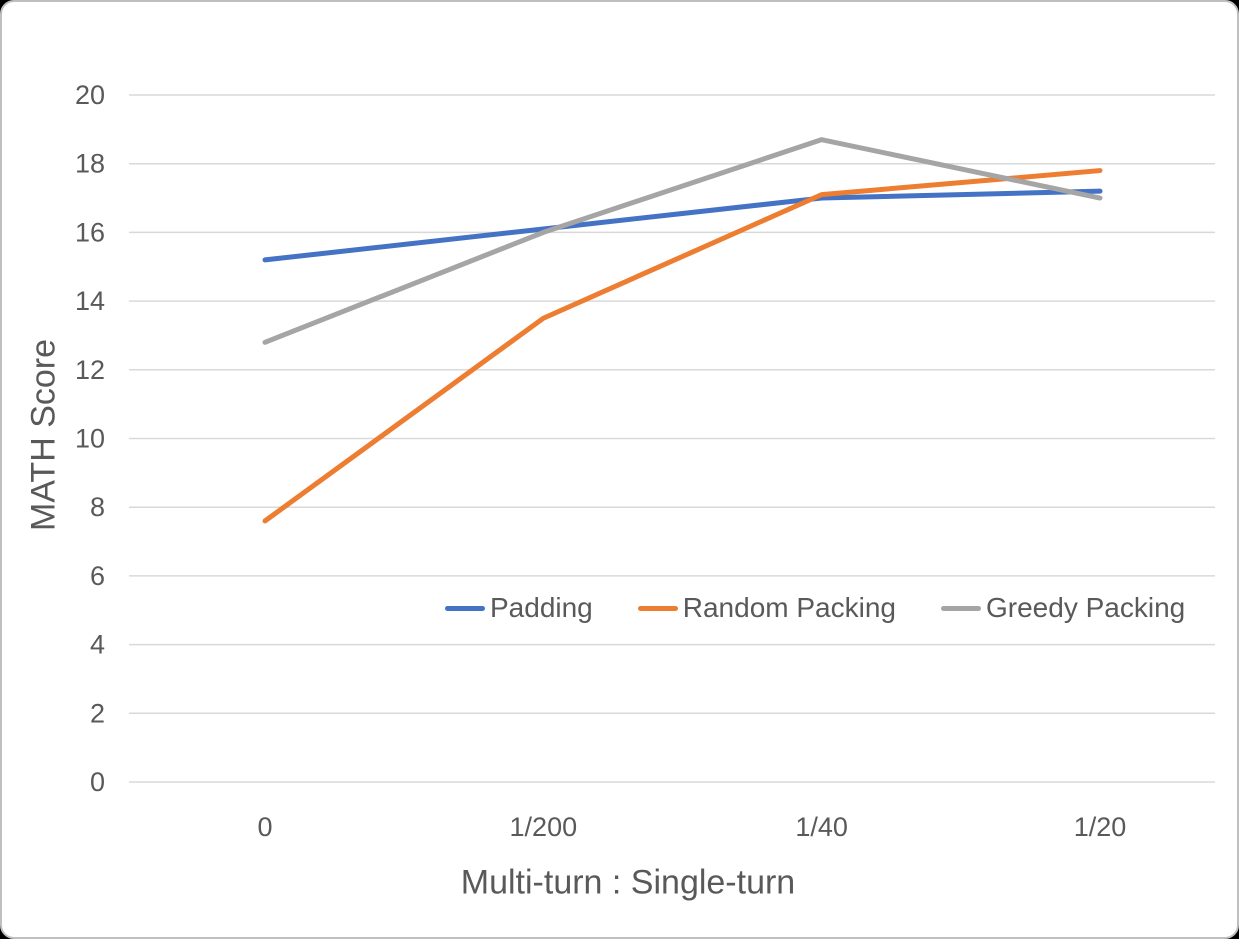 The height and width of the screenshot is (939, 1239). What do you see at coordinates (628, 882) in the screenshot?
I see `x-axis-title: Multi-turn : Single-turn` at bounding box center [628, 882].